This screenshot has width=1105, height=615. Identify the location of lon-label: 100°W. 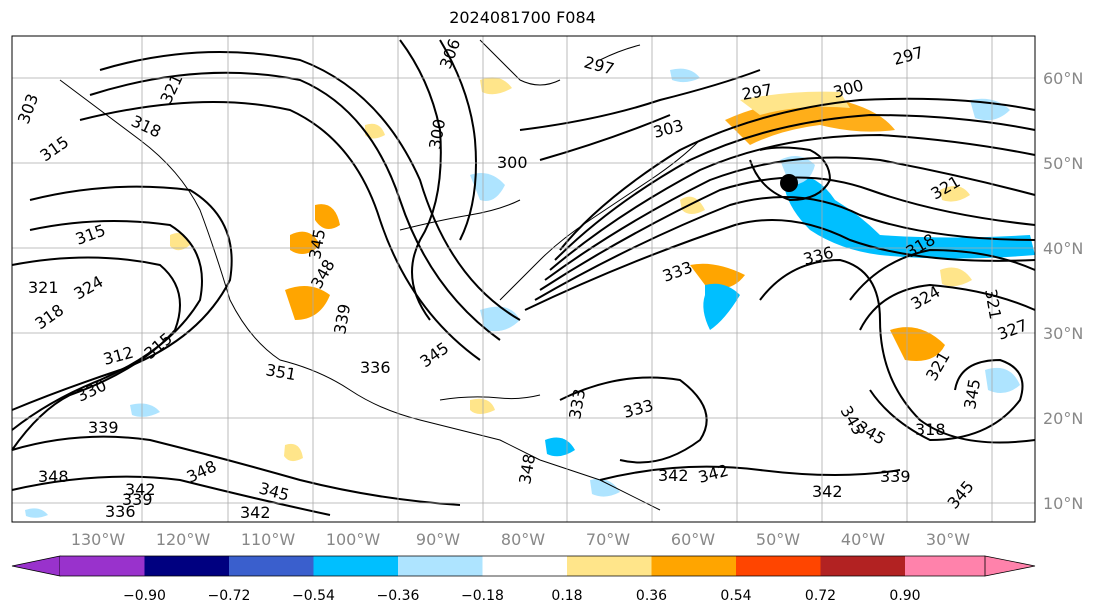
(353, 539).